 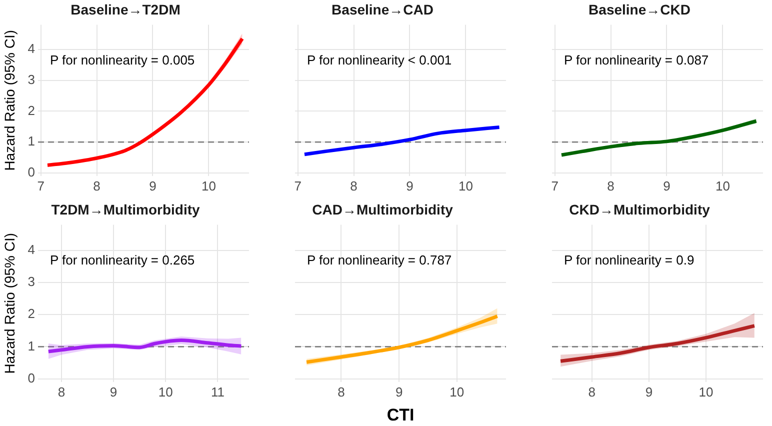 I want to click on x-tick-label: 11, so click(x=217, y=392).